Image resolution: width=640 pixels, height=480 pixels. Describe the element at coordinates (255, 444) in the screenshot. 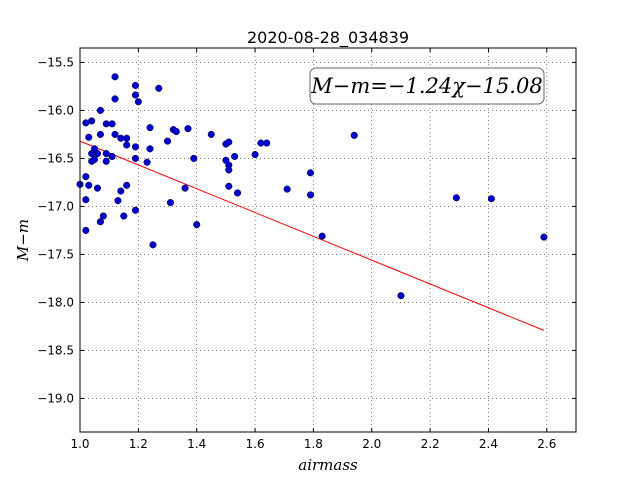

I see `x-tick-label: 1.6` at that location.